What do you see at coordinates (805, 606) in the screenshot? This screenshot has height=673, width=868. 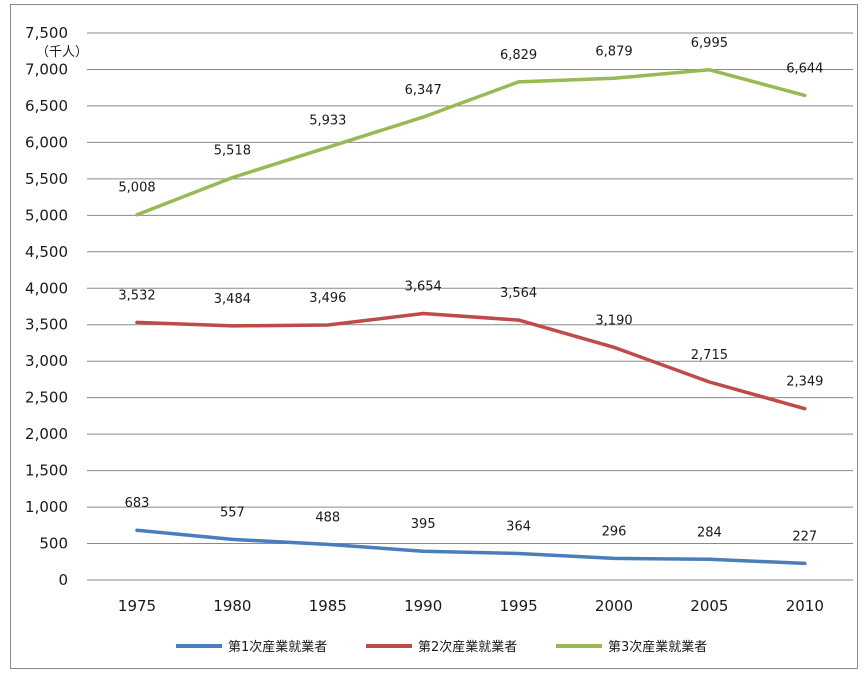 I see `x-tick-label: 2010` at bounding box center [805, 606].